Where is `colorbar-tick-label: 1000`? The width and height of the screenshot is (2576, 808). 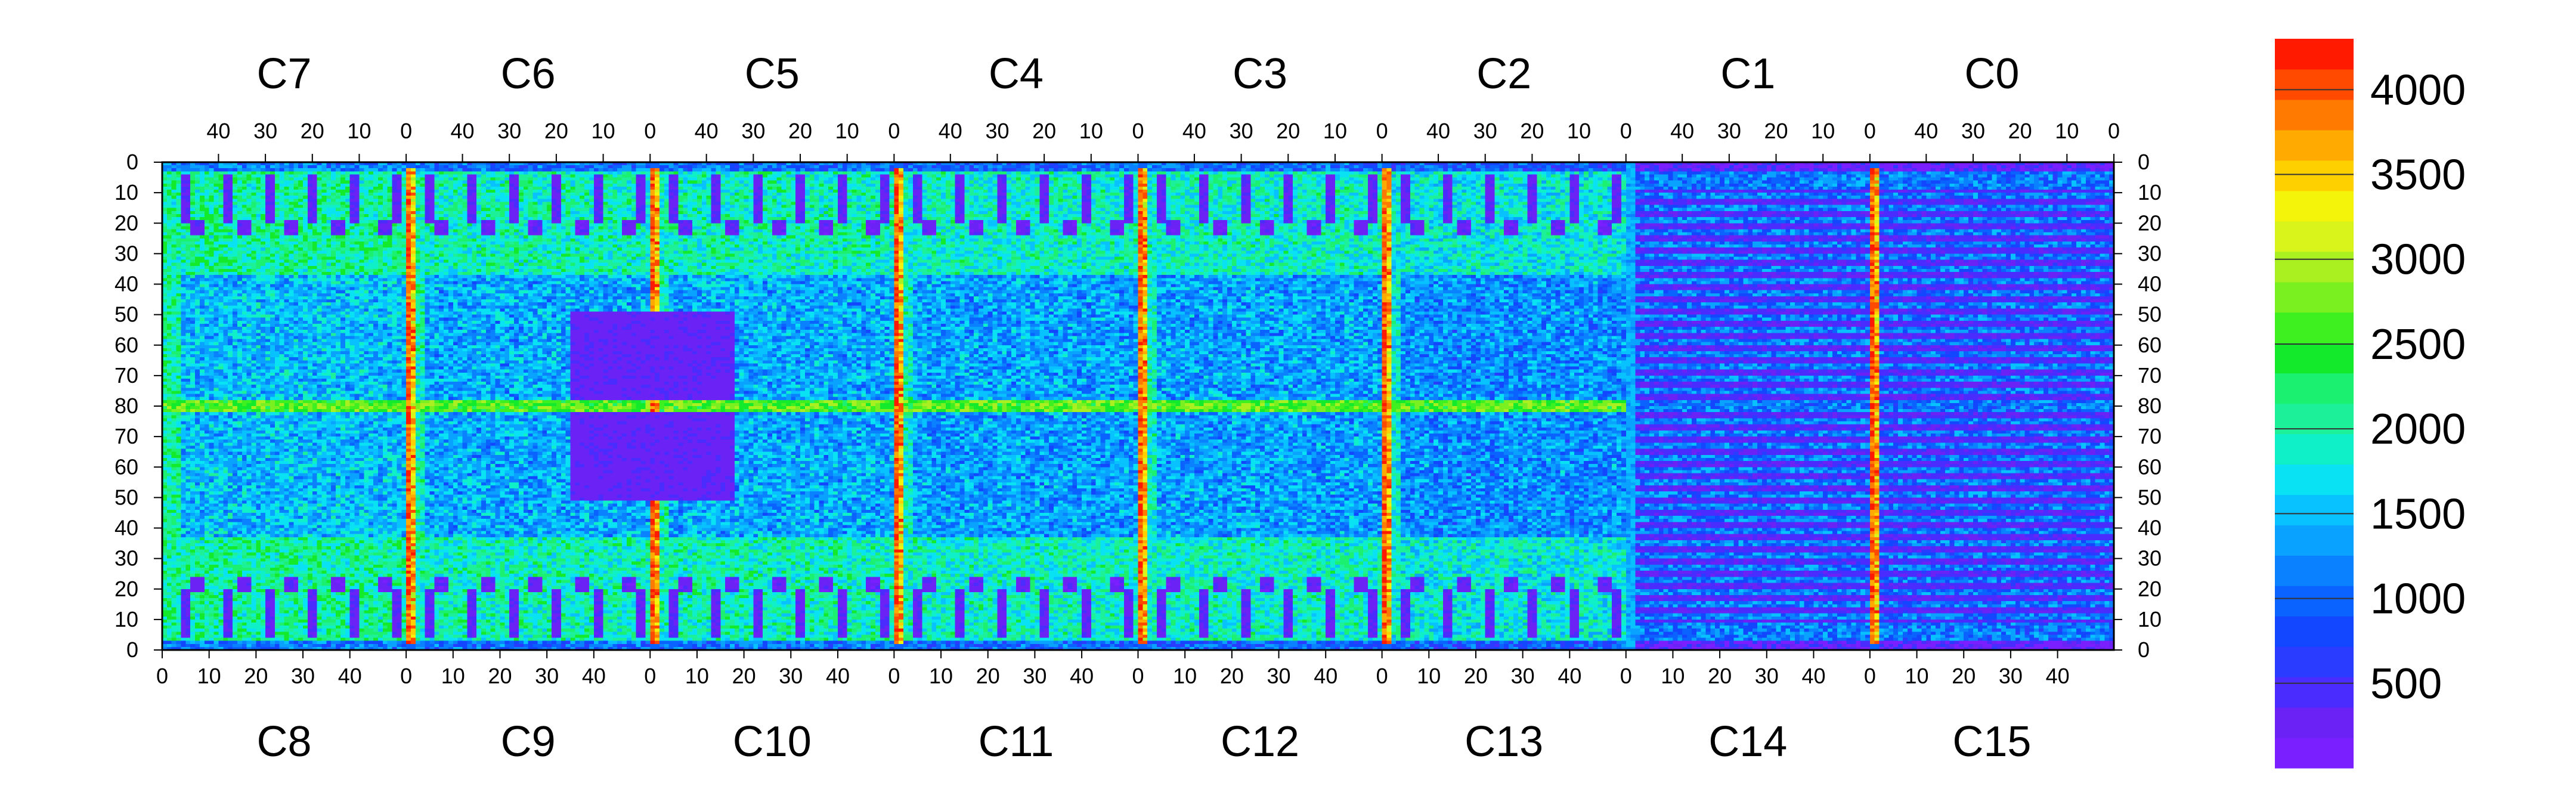
colorbar-tick-label: 1000 is located at coordinates (2418, 599).